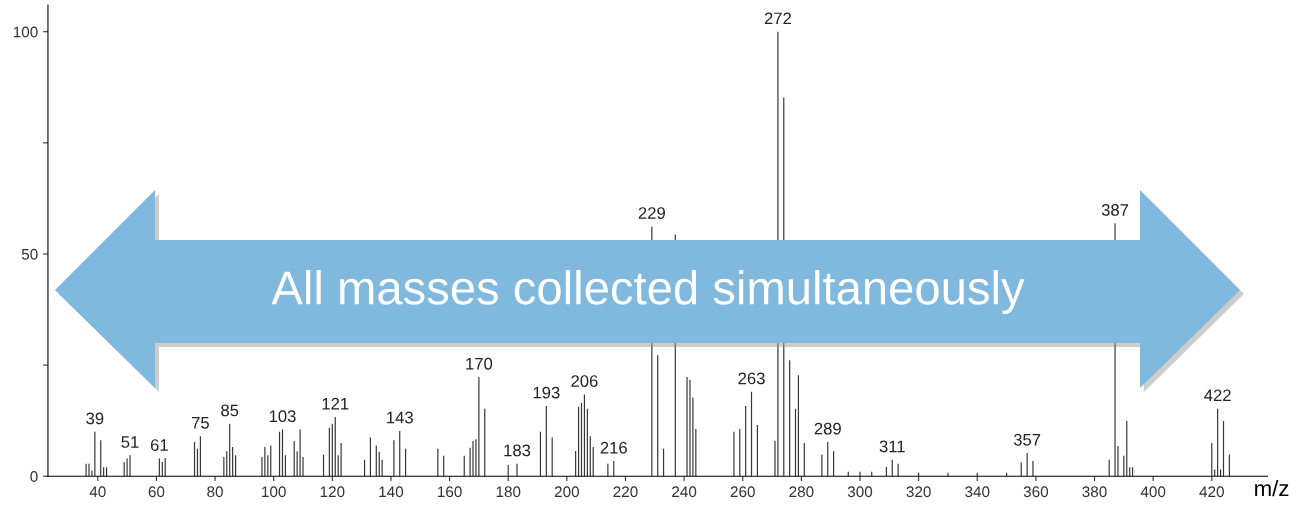  What do you see at coordinates (517, 450) in the screenshot?
I see `annotation: 183` at bounding box center [517, 450].